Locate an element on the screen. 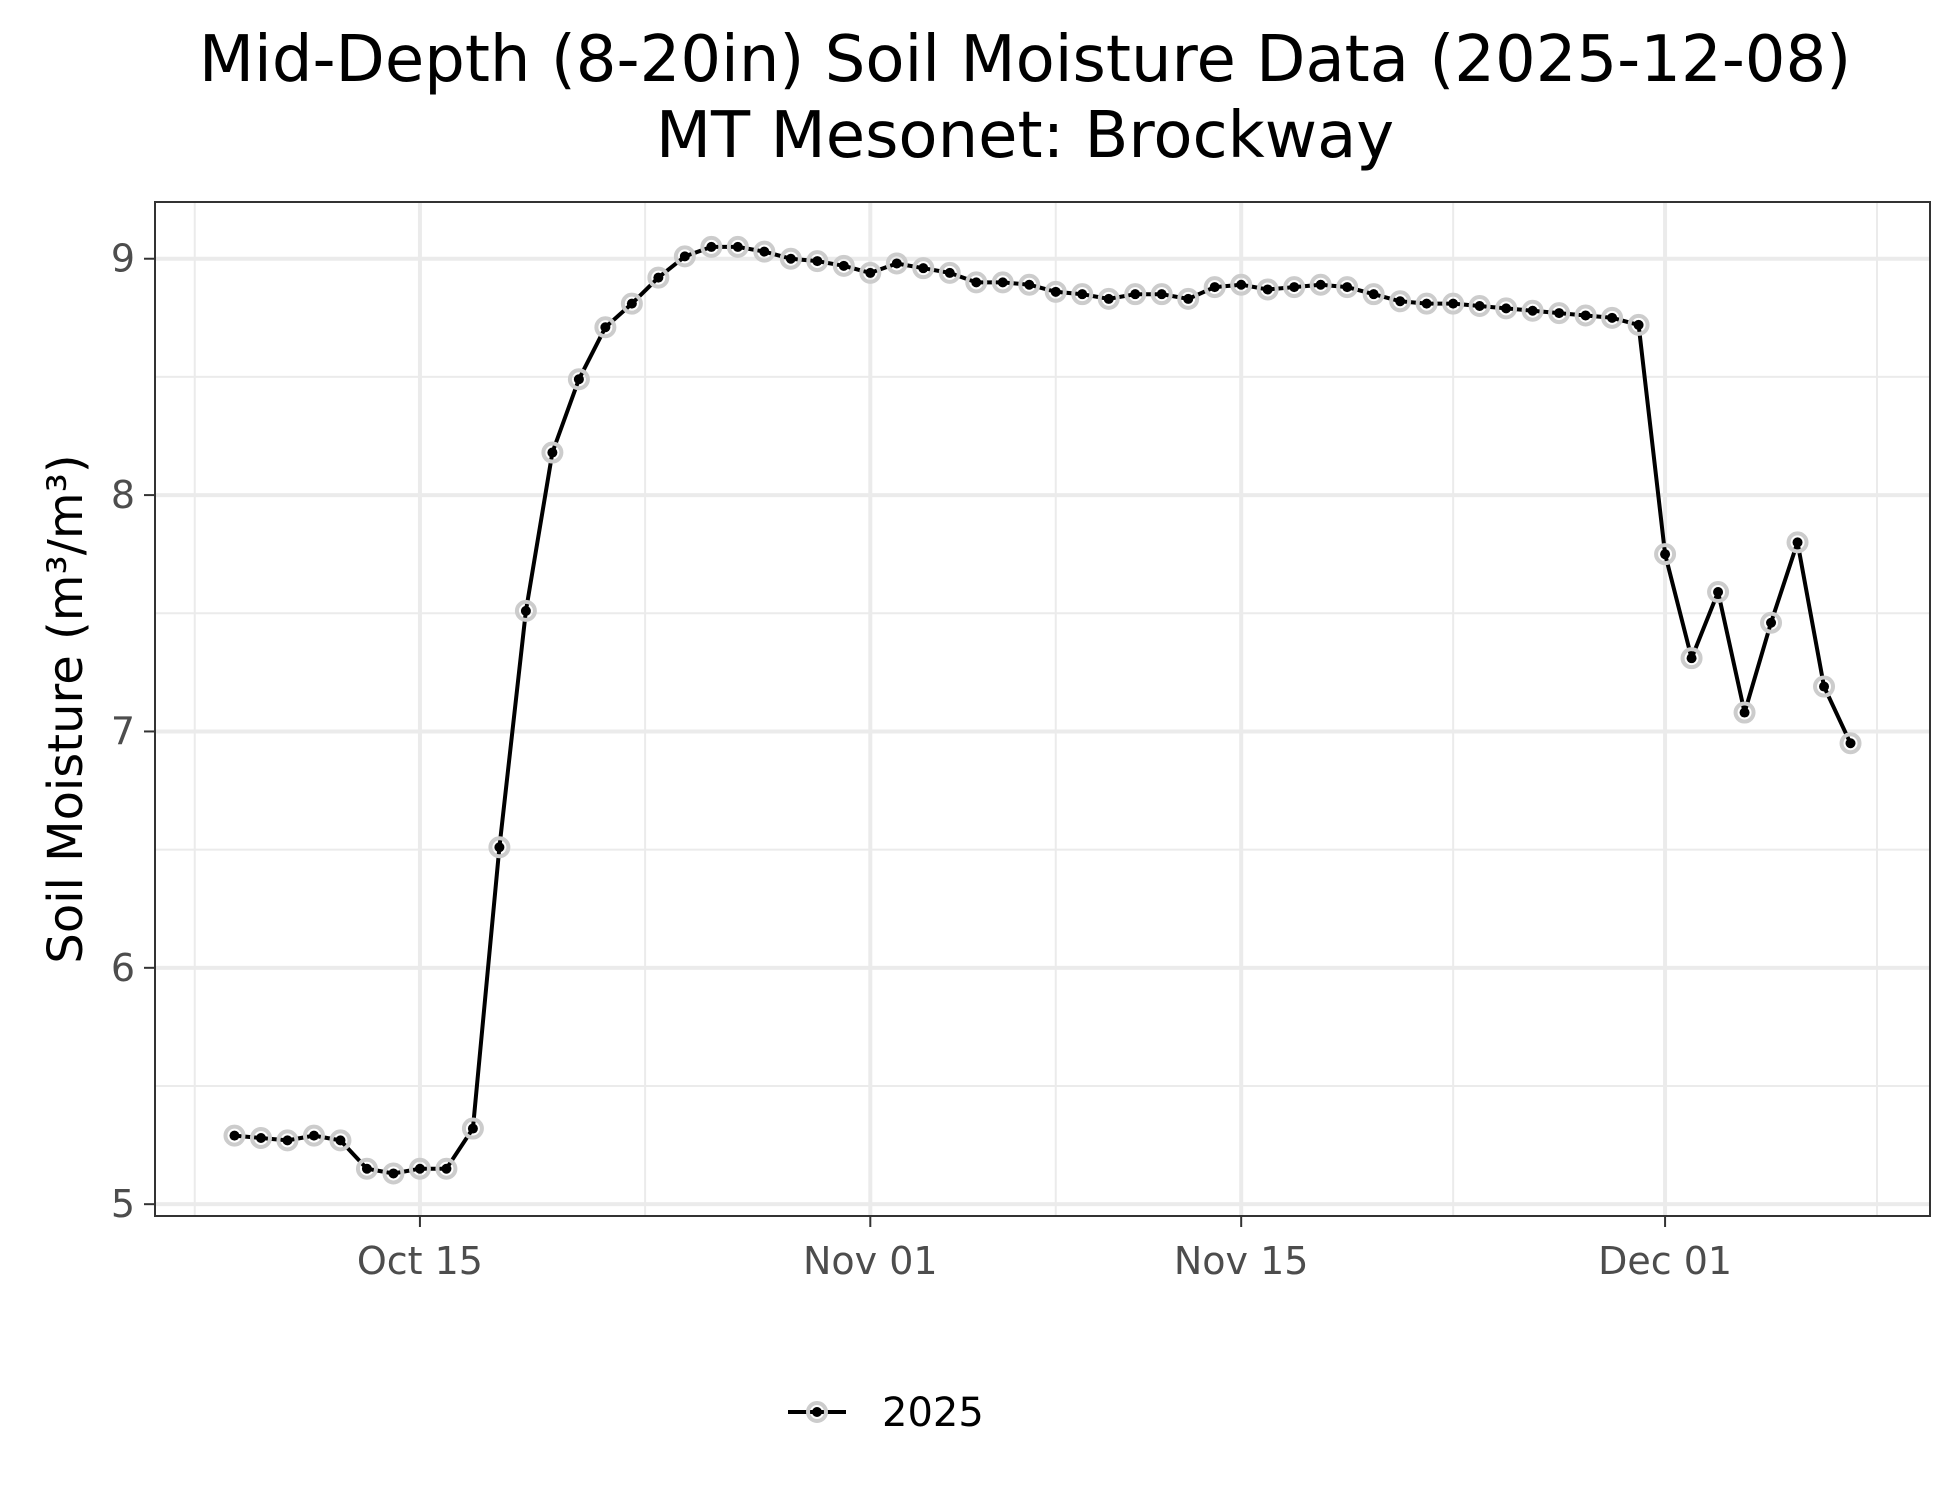  y-axis-tick-labels: 5 6 7 8 9 is located at coordinates (123, 731).